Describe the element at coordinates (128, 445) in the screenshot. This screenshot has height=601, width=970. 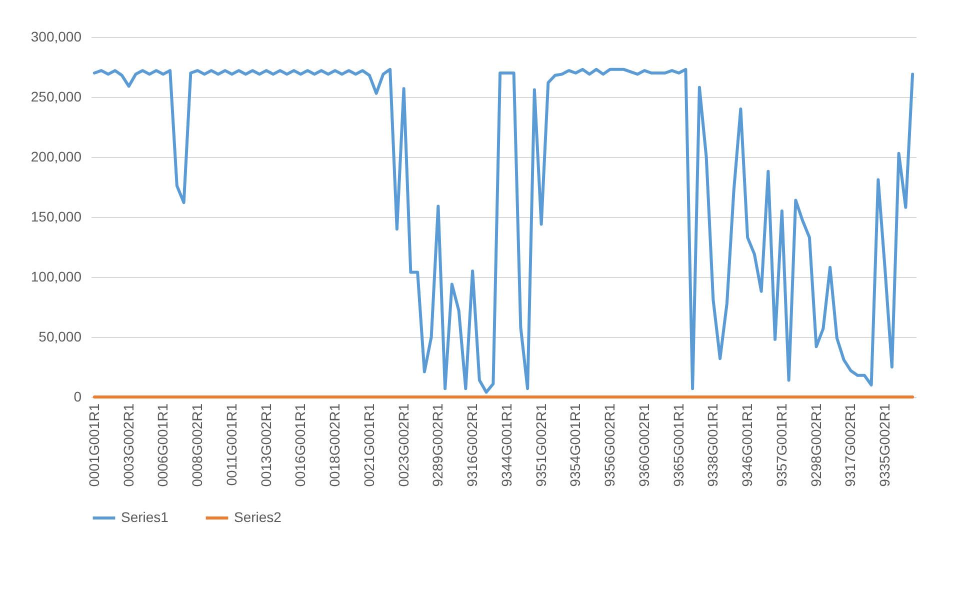
I see `x-tick-label: 0003G002R1` at that location.